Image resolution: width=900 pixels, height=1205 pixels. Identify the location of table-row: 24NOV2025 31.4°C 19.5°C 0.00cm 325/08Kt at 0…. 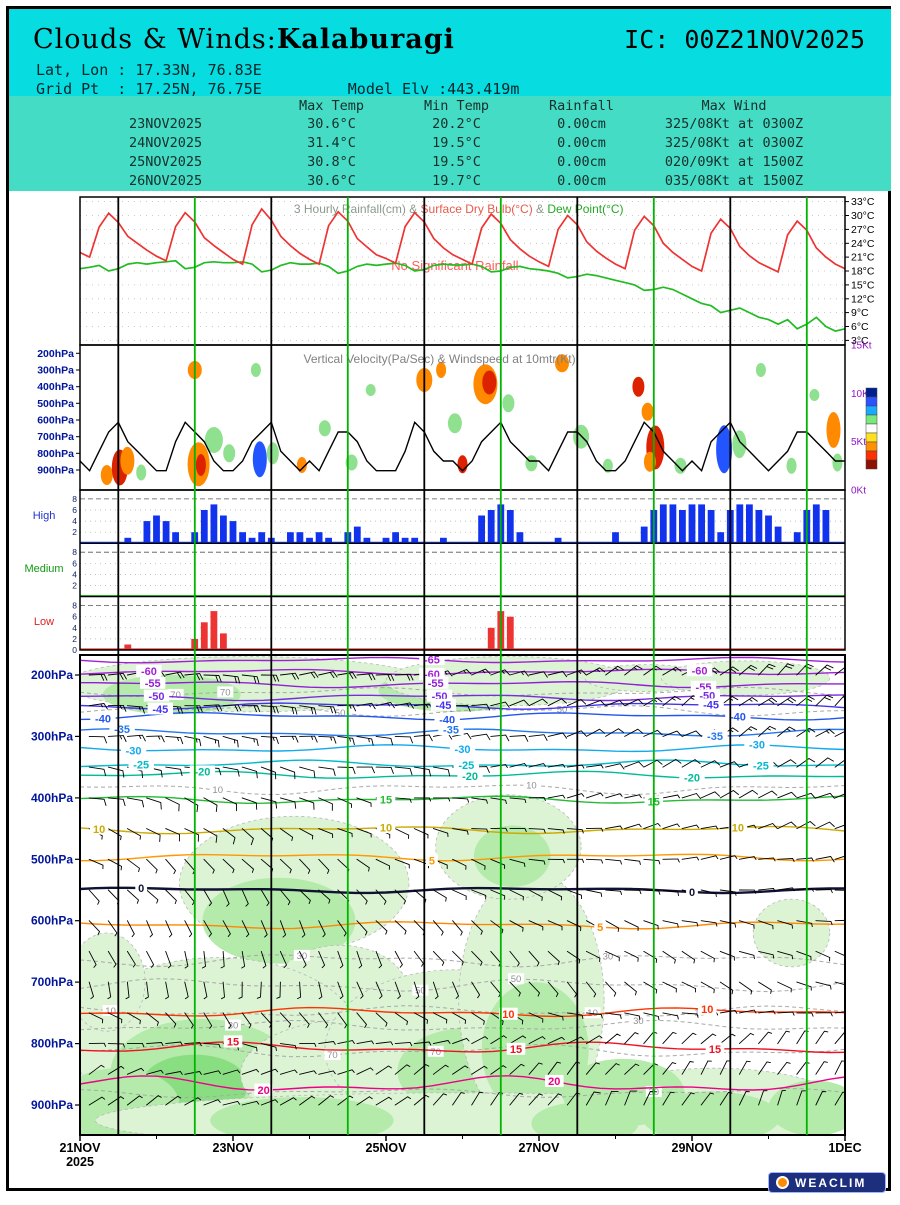
(450, 143).